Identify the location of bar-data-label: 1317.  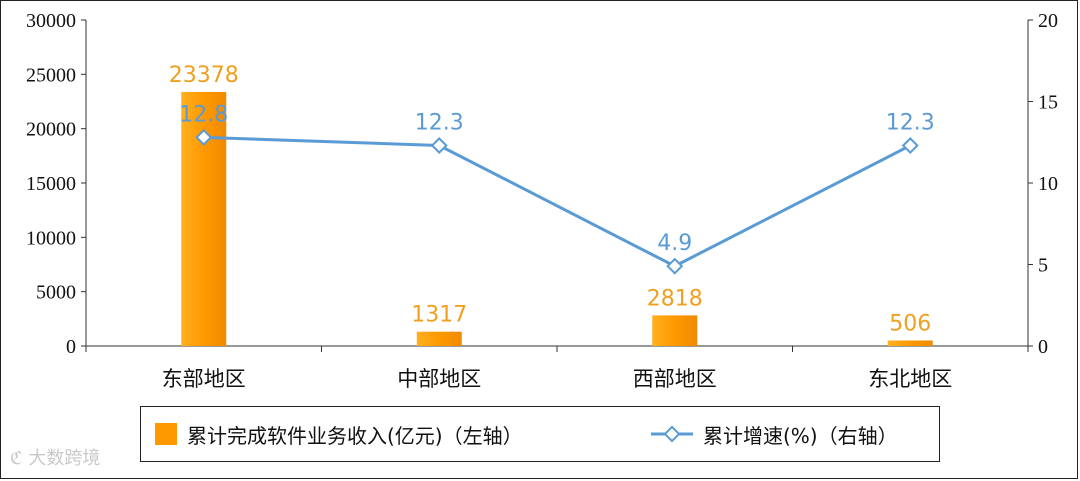
(439, 315).